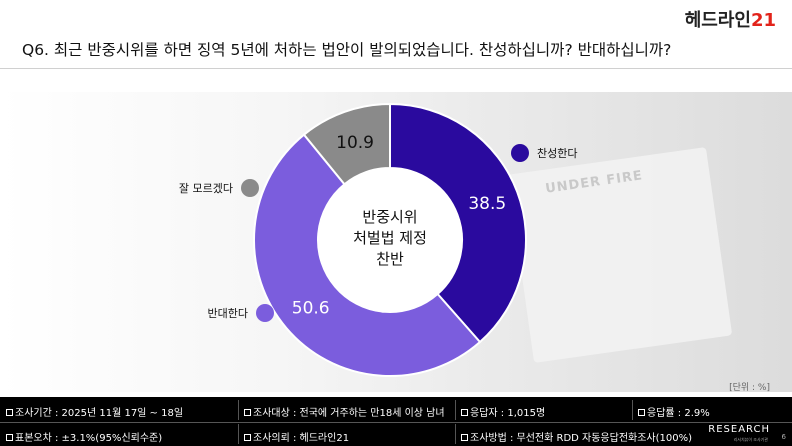 This screenshot has width=792, height=446. Describe the element at coordinates (749, 388) in the screenshot. I see `unit-note: [단위 : %]` at that location.